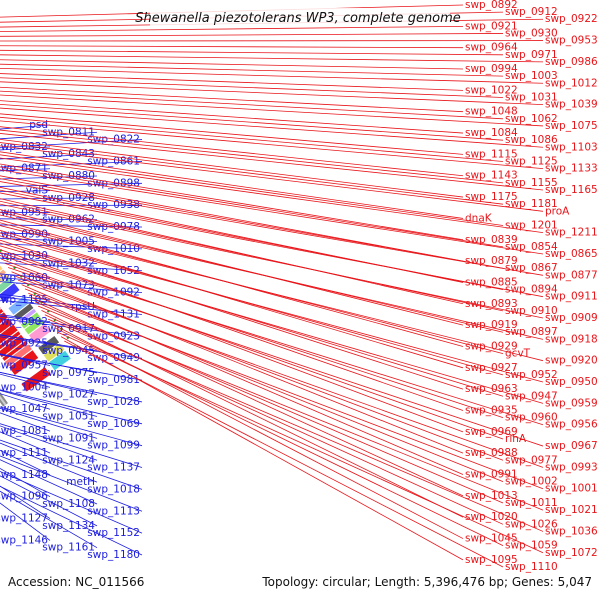 The height and width of the screenshot is (600, 600). Describe the element at coordinates (531, 55) in the screenshot. I see `gene-label: swp_0971` at that location.